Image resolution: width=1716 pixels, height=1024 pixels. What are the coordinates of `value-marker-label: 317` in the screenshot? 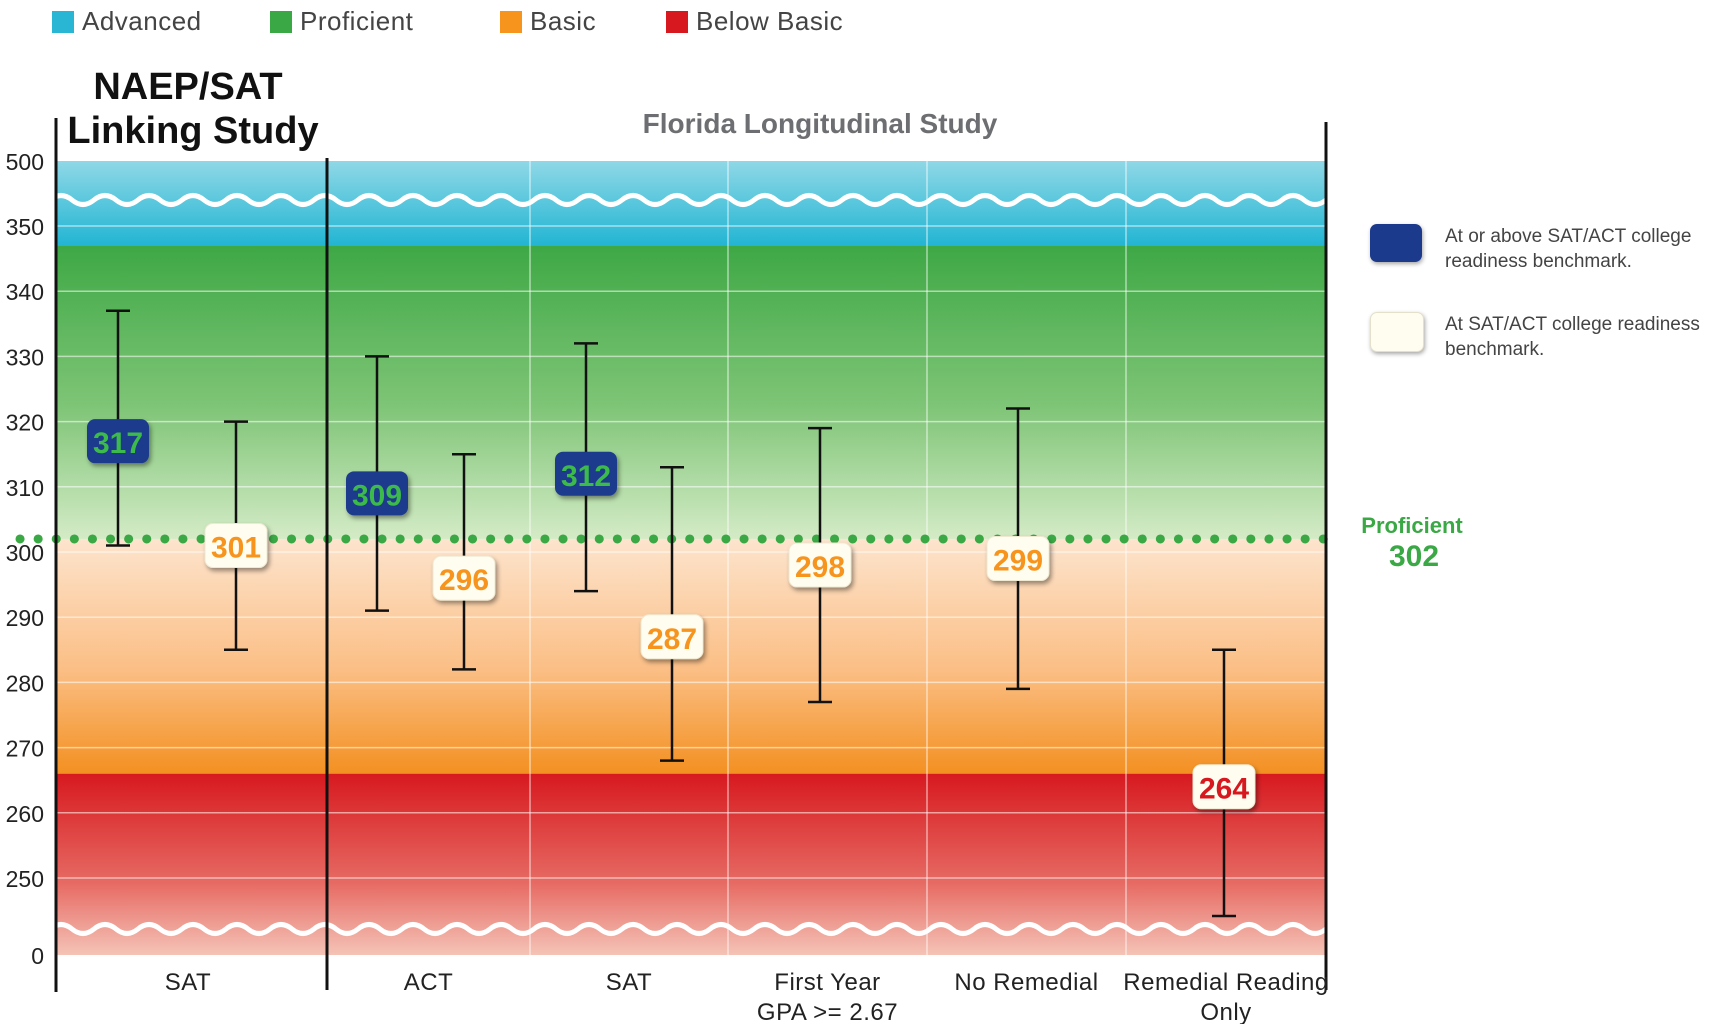 It's located at (118, 443).